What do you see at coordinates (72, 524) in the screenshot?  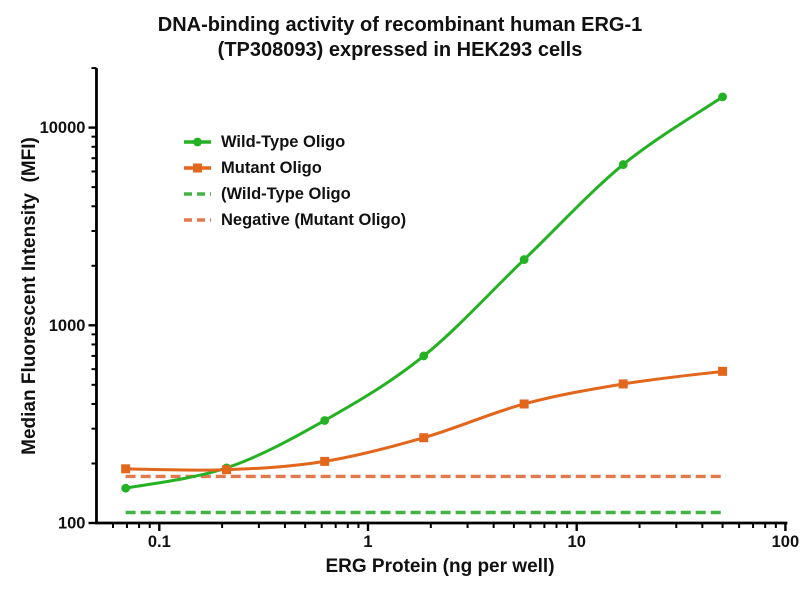 I see `y-tick-label: 100` at bounding box center [72, 524].